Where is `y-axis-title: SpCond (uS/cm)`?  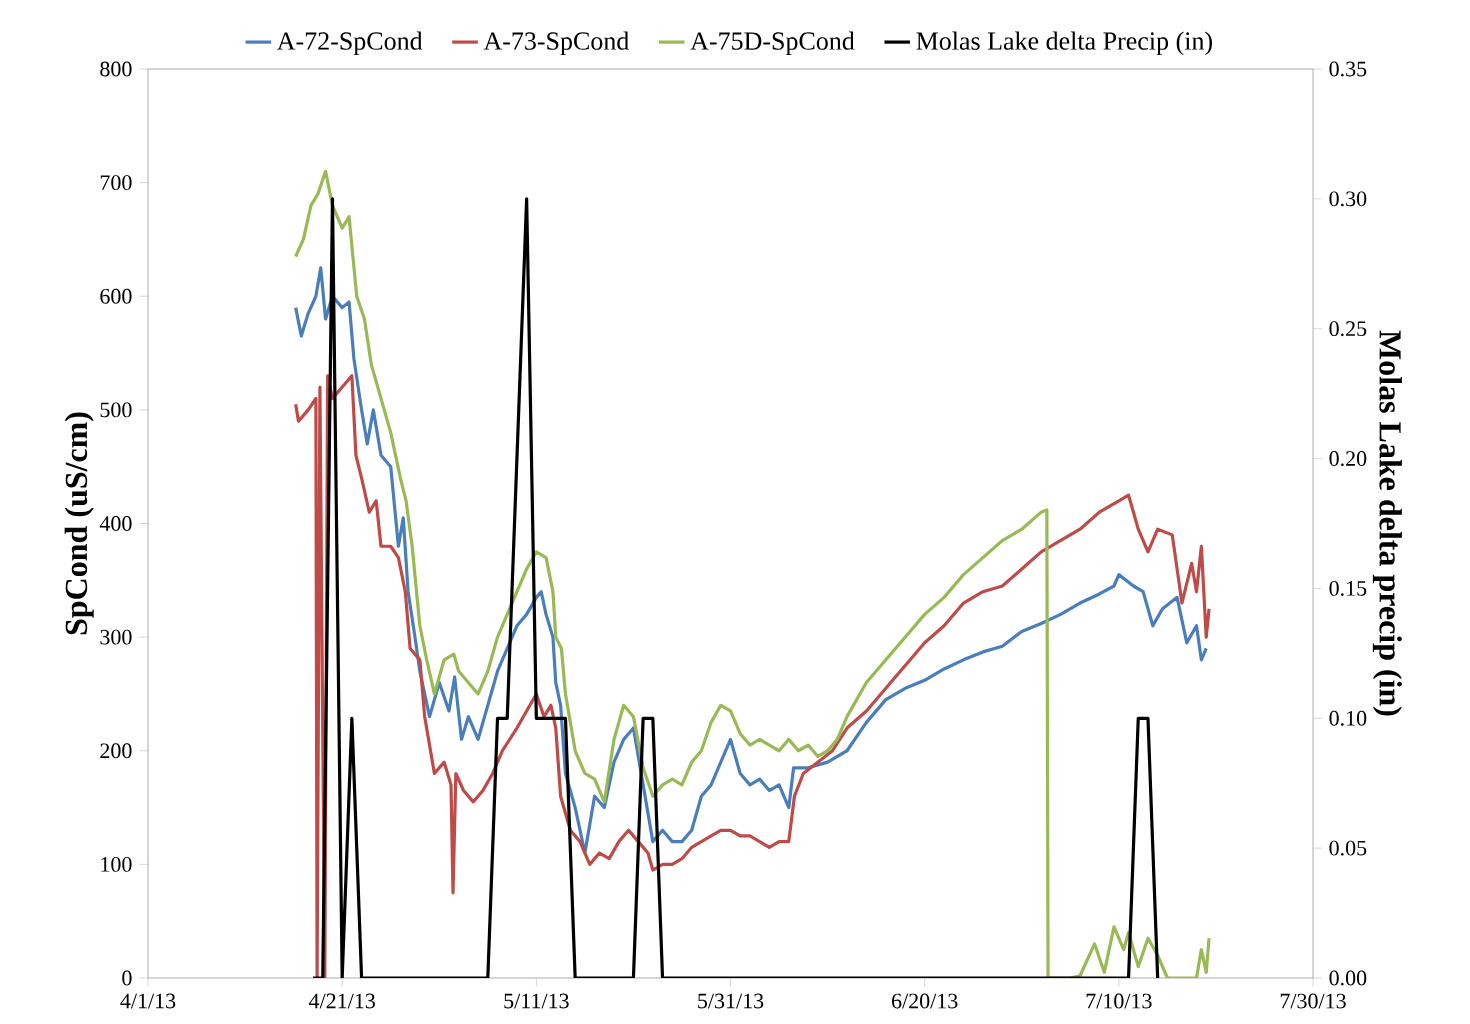
y-axis-title: SpCond (uS/cm) is located at coordinates (79, 523).